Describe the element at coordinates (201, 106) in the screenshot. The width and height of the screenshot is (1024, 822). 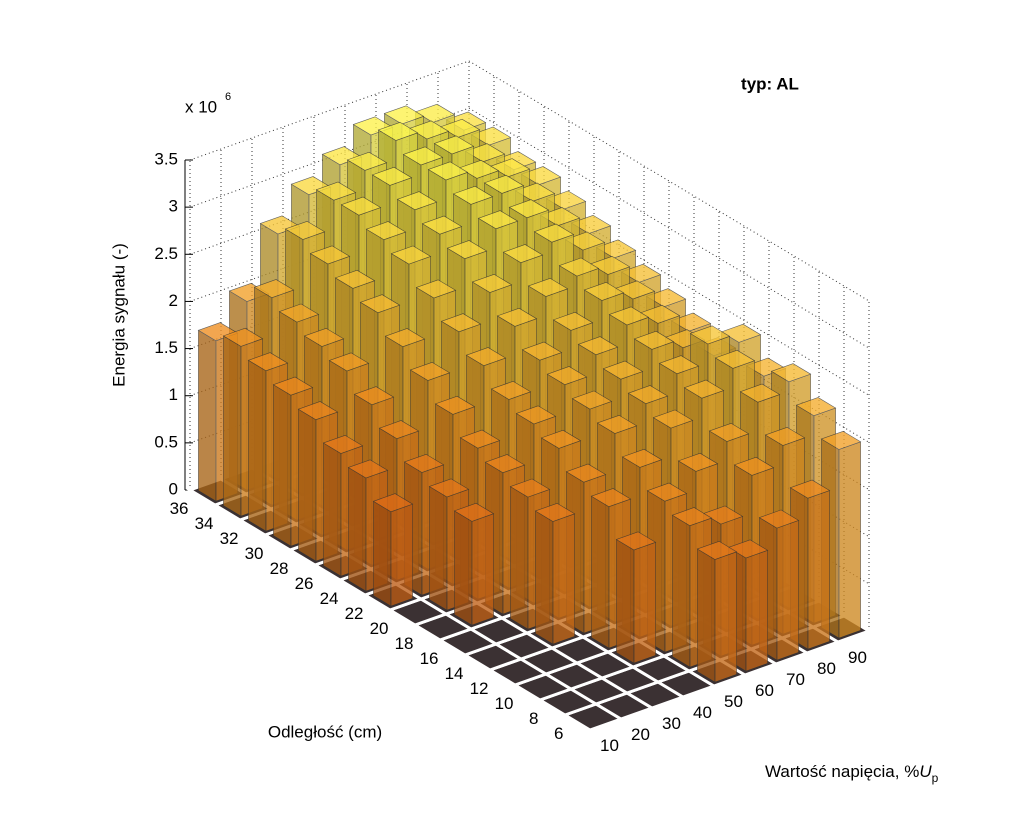
I see `multiplier-base: x 10` at that location.